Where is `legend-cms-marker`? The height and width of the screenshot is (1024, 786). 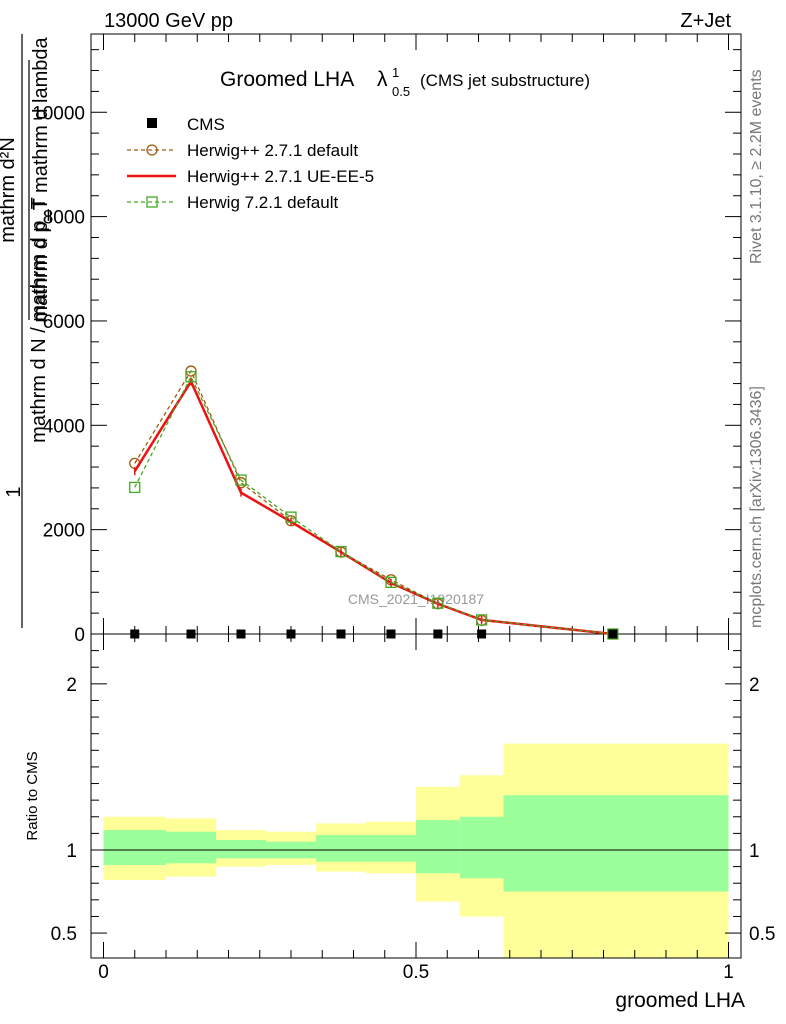 legend-cms-marker is located at coordinates (152, 123).